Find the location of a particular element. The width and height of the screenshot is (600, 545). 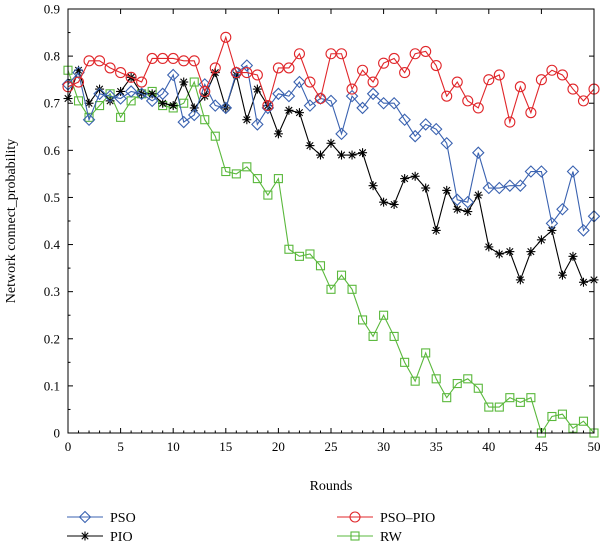

series-line-pso-pio is located at coordinates (331, 80).